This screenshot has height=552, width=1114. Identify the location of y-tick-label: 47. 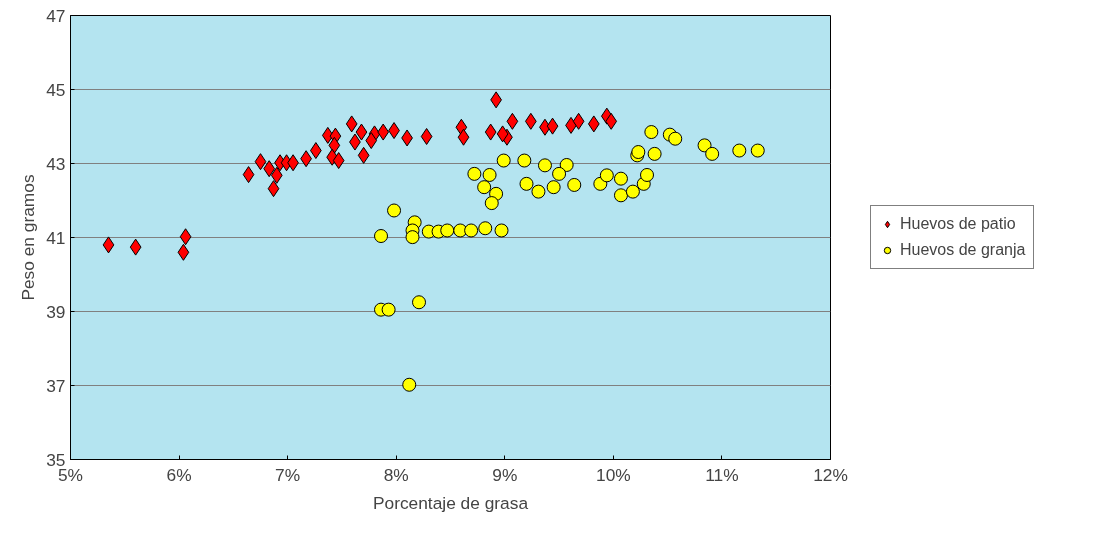
(56, 15).